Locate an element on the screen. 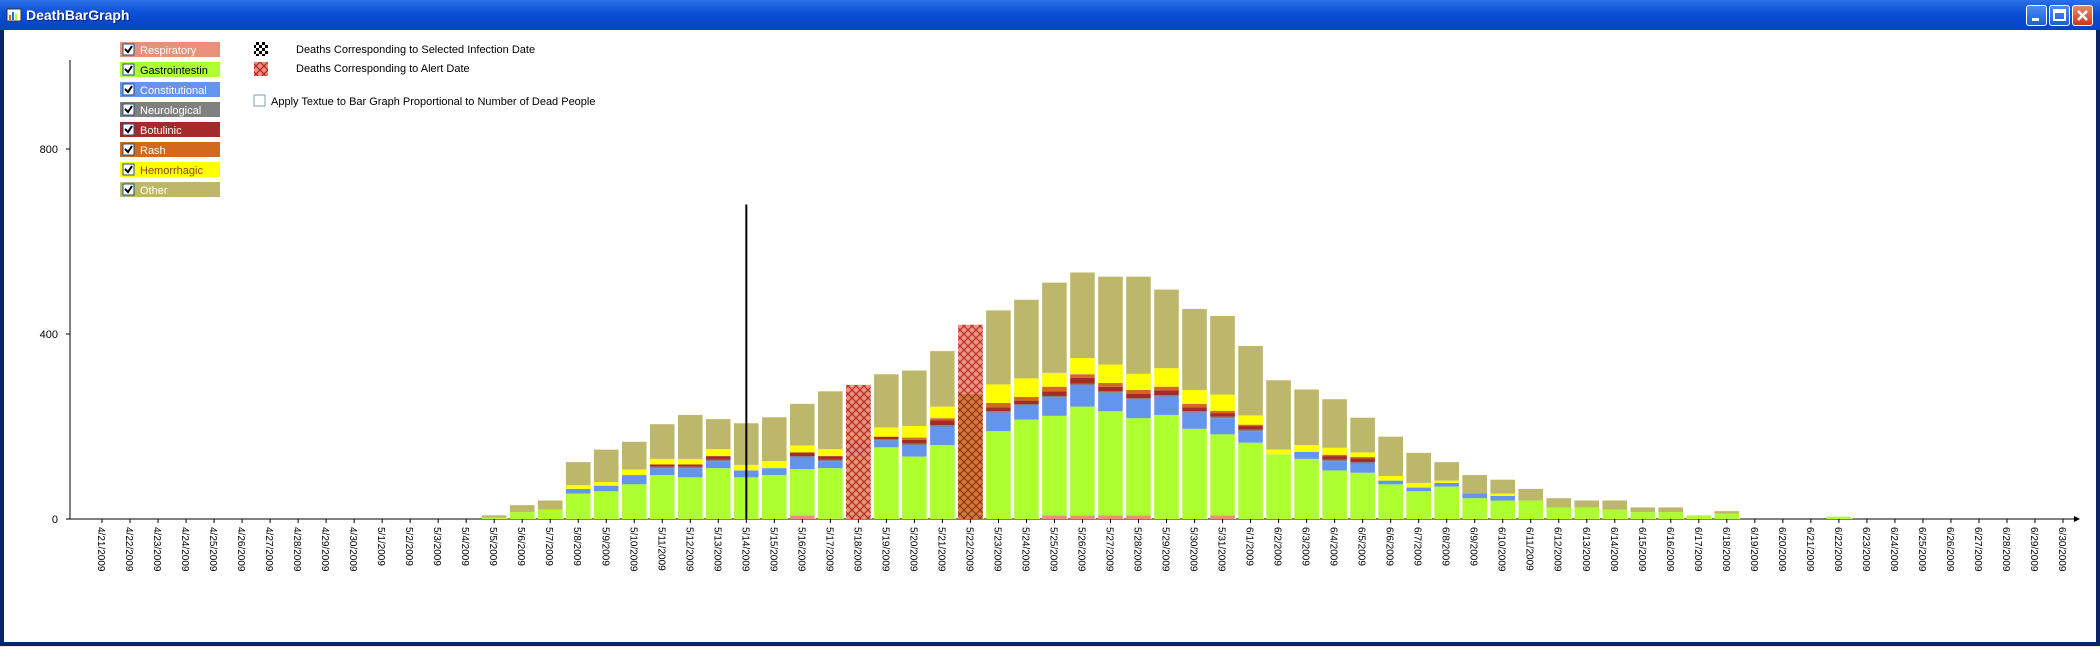 Image resolution: width=2100 pixels, height=647 pixels. x-tick-label: 5/17/2009 is located at coordinates (828, 549).